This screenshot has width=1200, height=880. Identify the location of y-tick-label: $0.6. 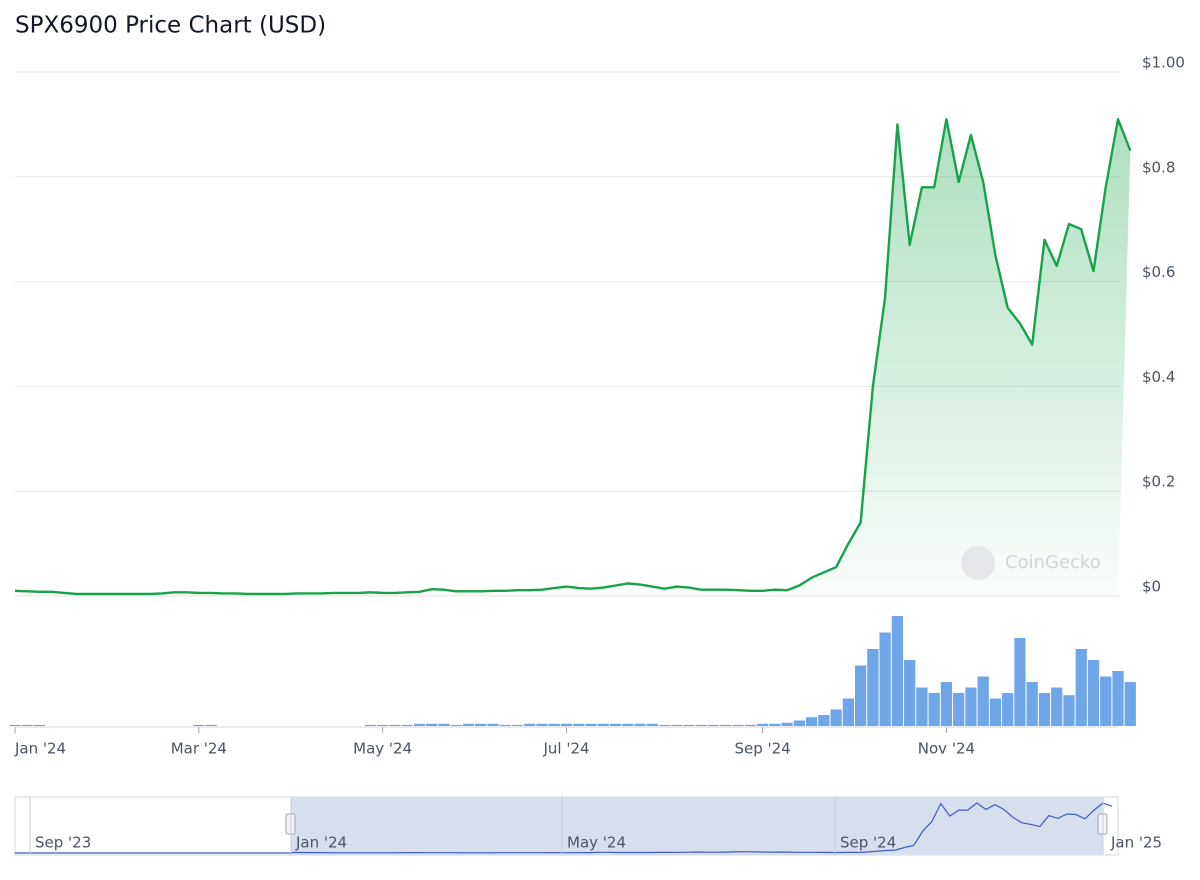
(1158, 272).